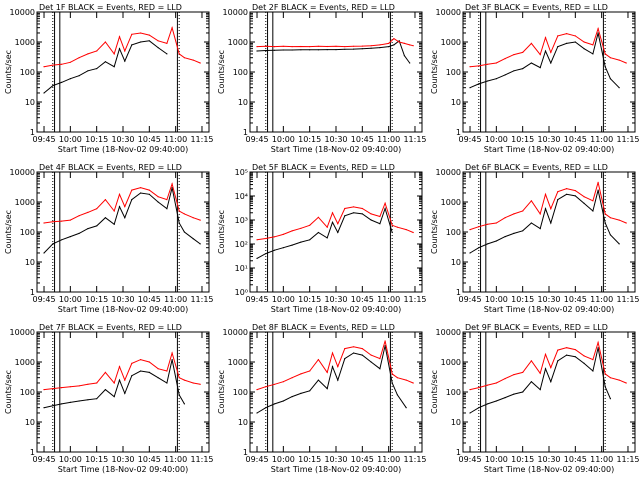 The height and width of the screenshot is (480, 640). What do you see at coordinates (96, 139) in the screenshot?
I see `x-tick-label: 10:15` at bounding box center [96, 139].